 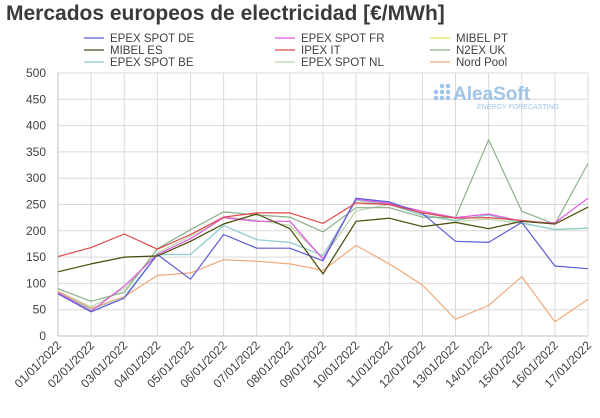 What do you see at coordinates (36, 99) in the screenshot?
I see `y-tick-label: 450` at bounding box center [36, 99].